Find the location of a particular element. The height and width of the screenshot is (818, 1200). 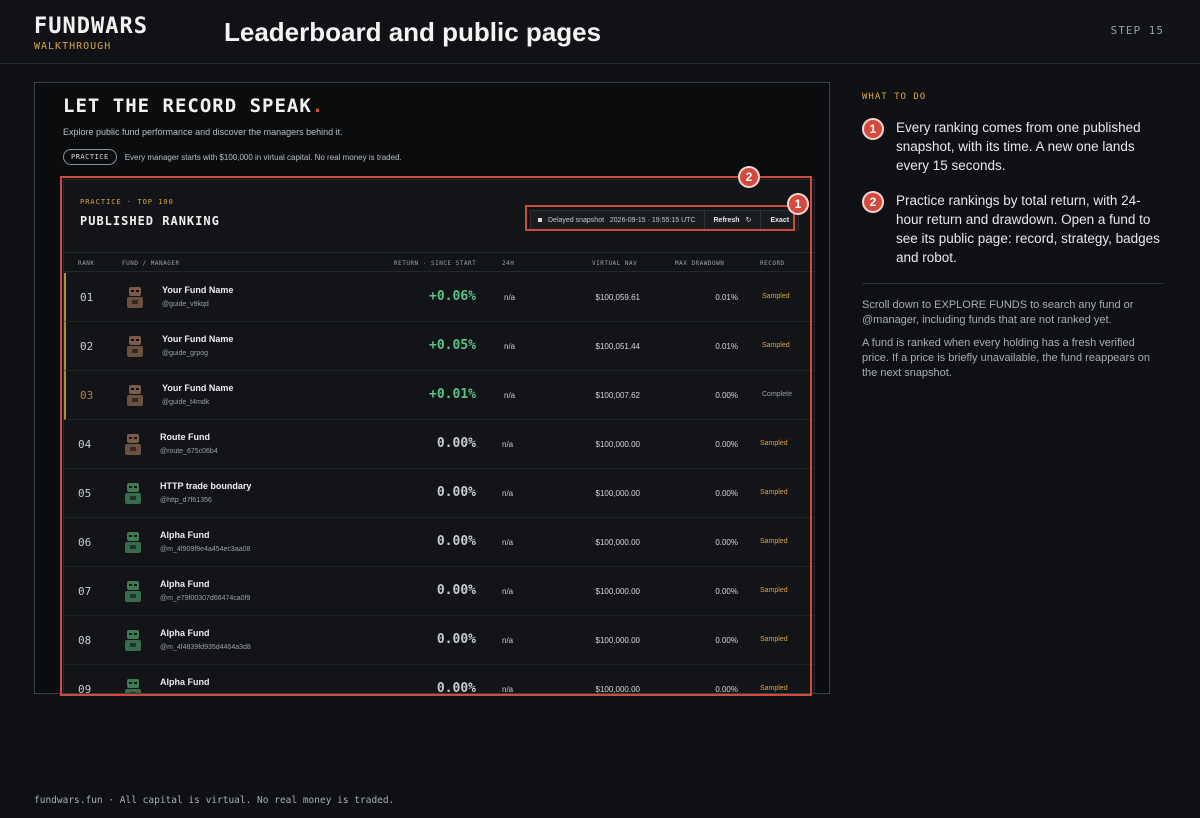

return-cell: +0.06% is located at coordinates (452, 296).